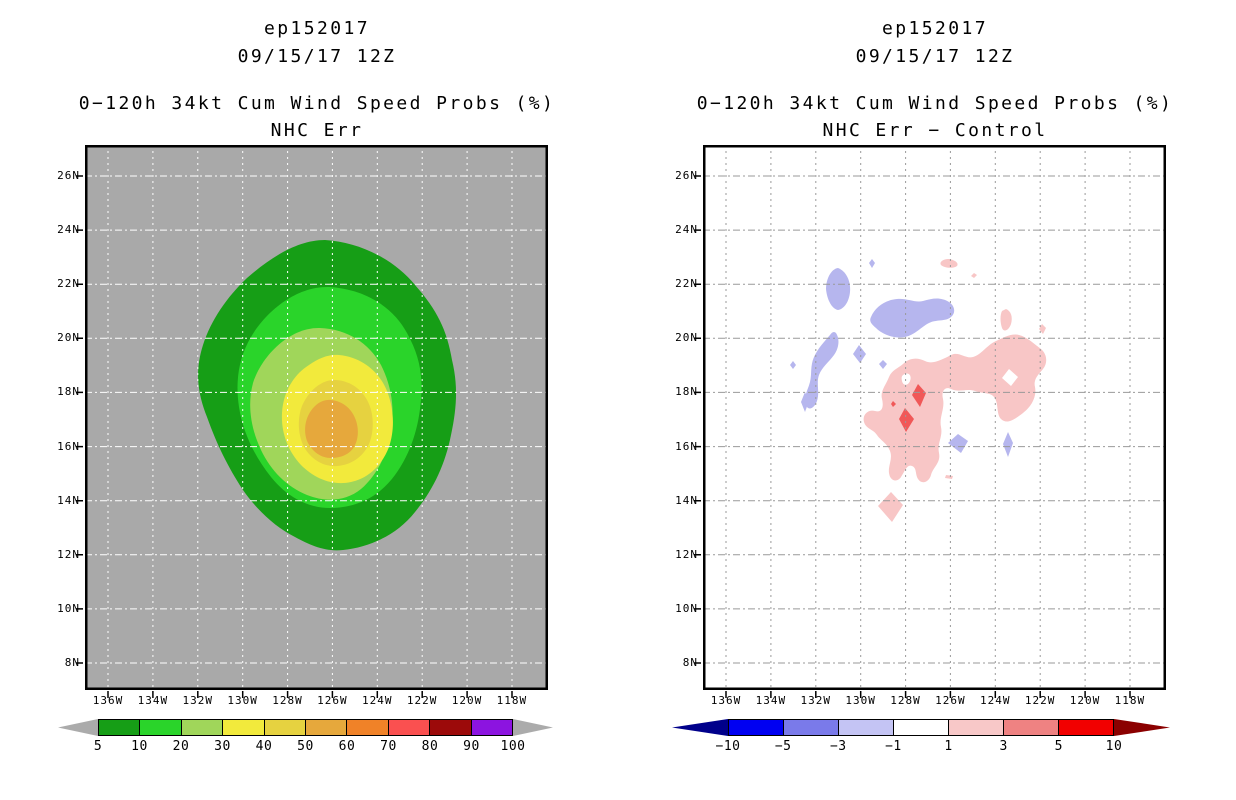 The height and width of the screenshot is (800, 1236). Describe the element at coordinates (974, 275) in the screenshot. I see `pos-speck-top` at that location.